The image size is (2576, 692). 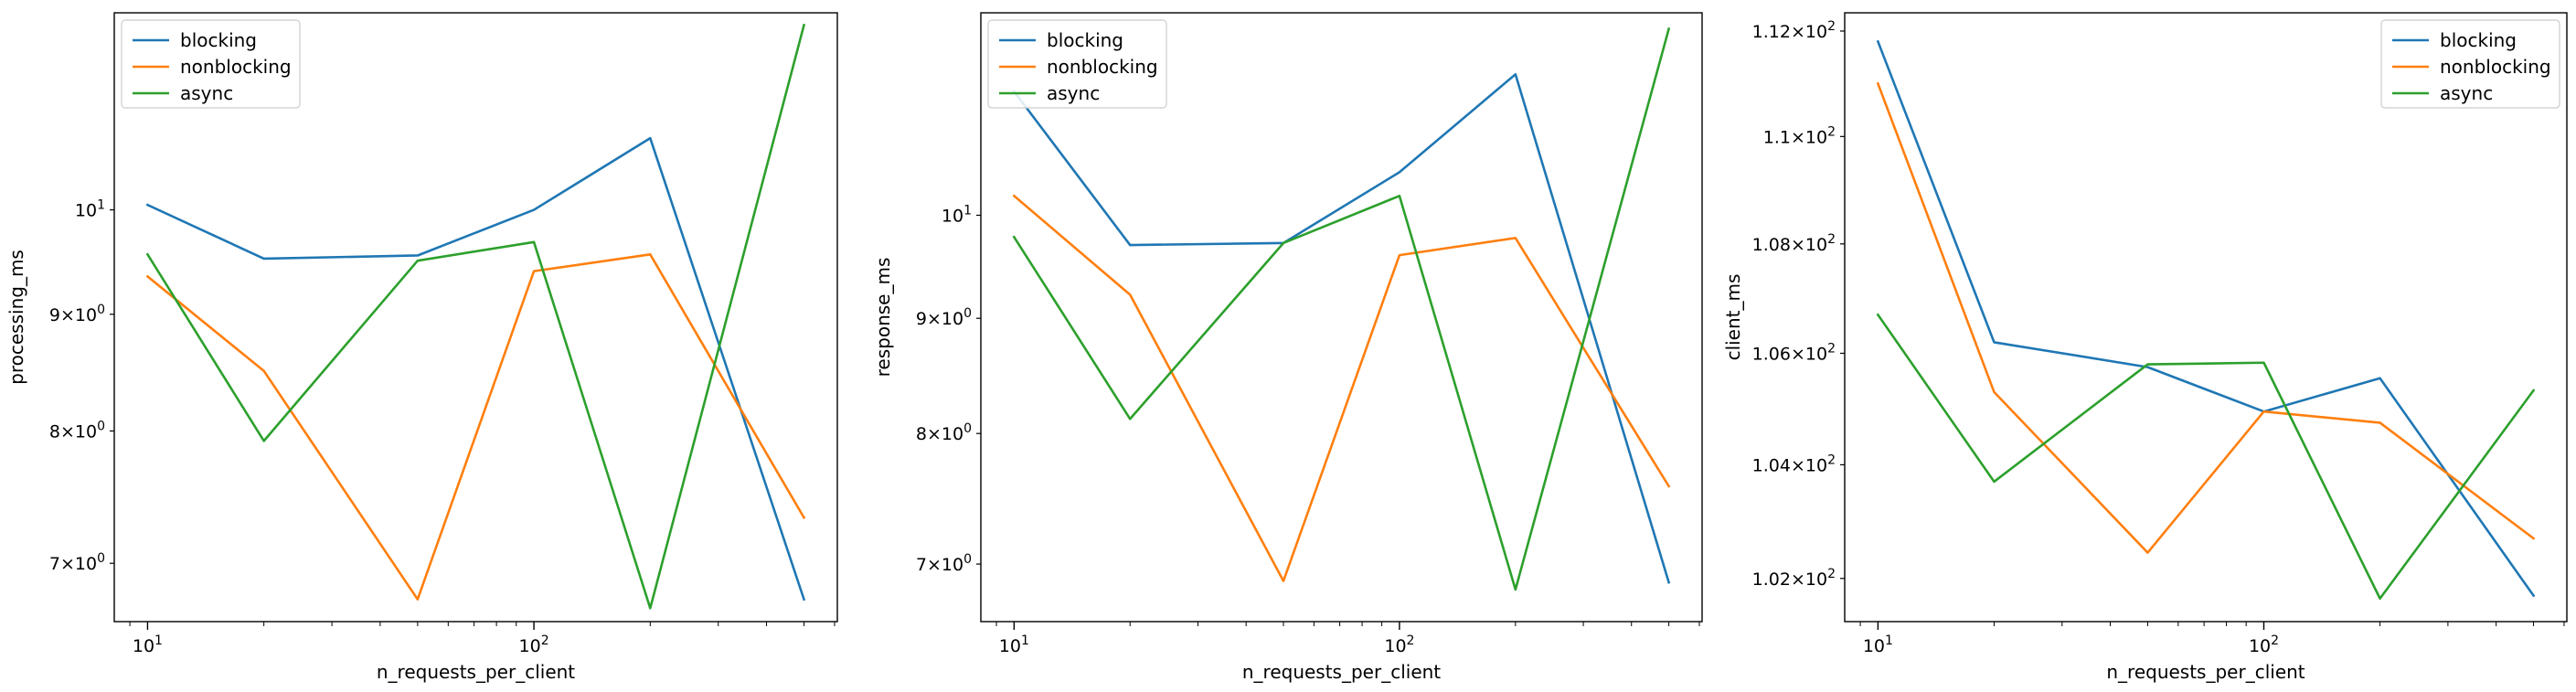 I want to click on y-tick-label: 1.12×102, so click(x=1794, y=30).